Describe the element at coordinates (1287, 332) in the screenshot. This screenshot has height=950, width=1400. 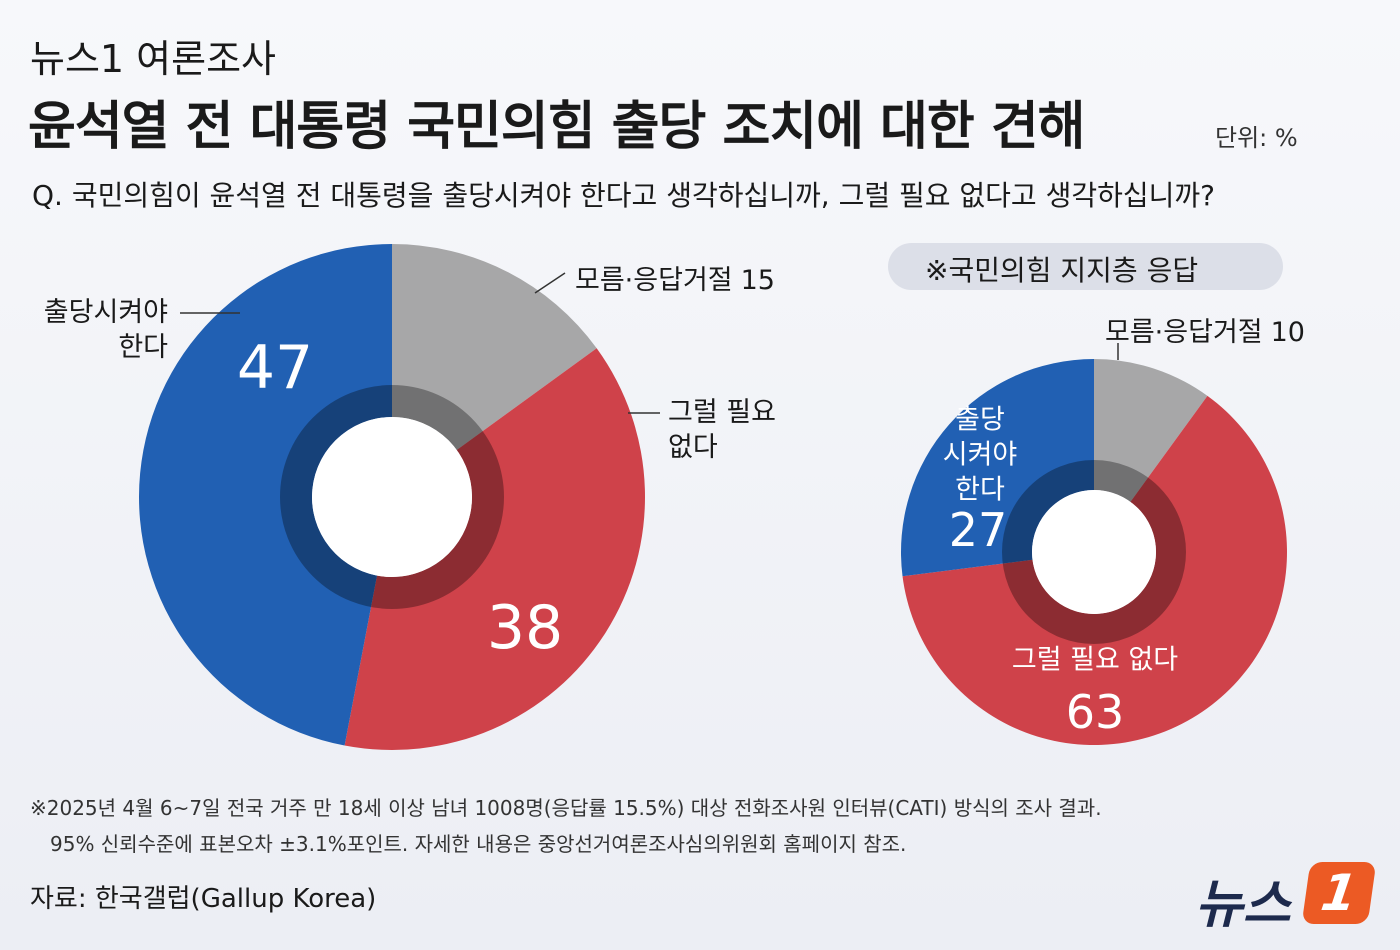
I see `value-label: 10` at that location.